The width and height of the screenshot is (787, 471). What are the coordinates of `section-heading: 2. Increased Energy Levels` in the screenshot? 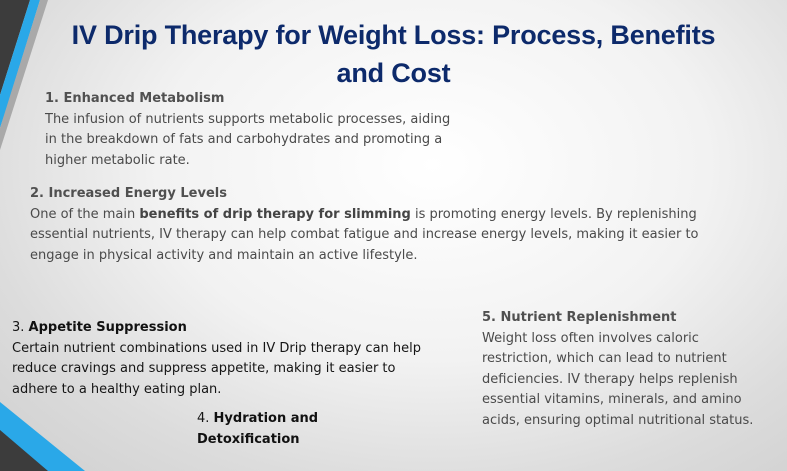 It's located at (128, 193).